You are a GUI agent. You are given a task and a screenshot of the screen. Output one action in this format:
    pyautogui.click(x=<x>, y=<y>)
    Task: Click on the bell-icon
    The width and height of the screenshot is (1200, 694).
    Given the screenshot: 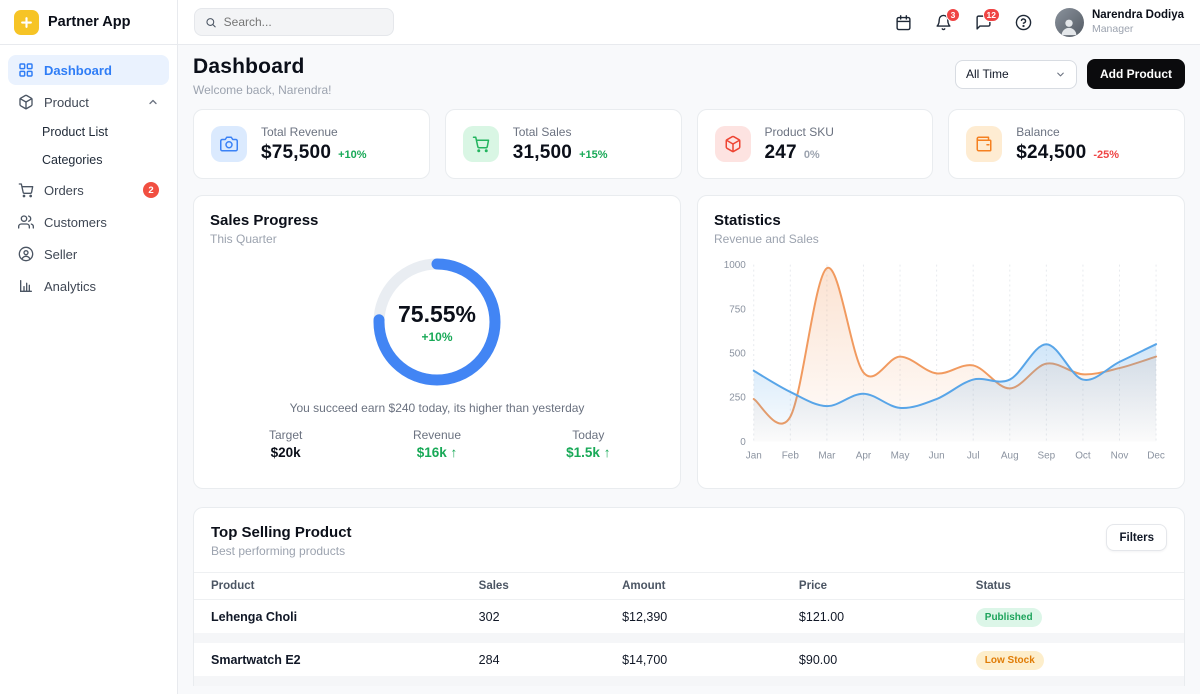 What is the action you would take?
    pyautogui.click(x=944, y=22)
    